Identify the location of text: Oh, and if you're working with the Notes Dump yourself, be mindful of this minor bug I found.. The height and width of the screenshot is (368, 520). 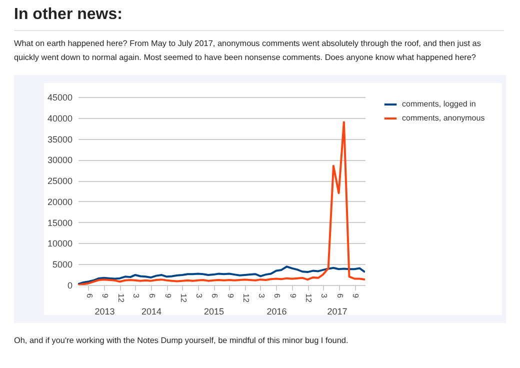
(182, 340).